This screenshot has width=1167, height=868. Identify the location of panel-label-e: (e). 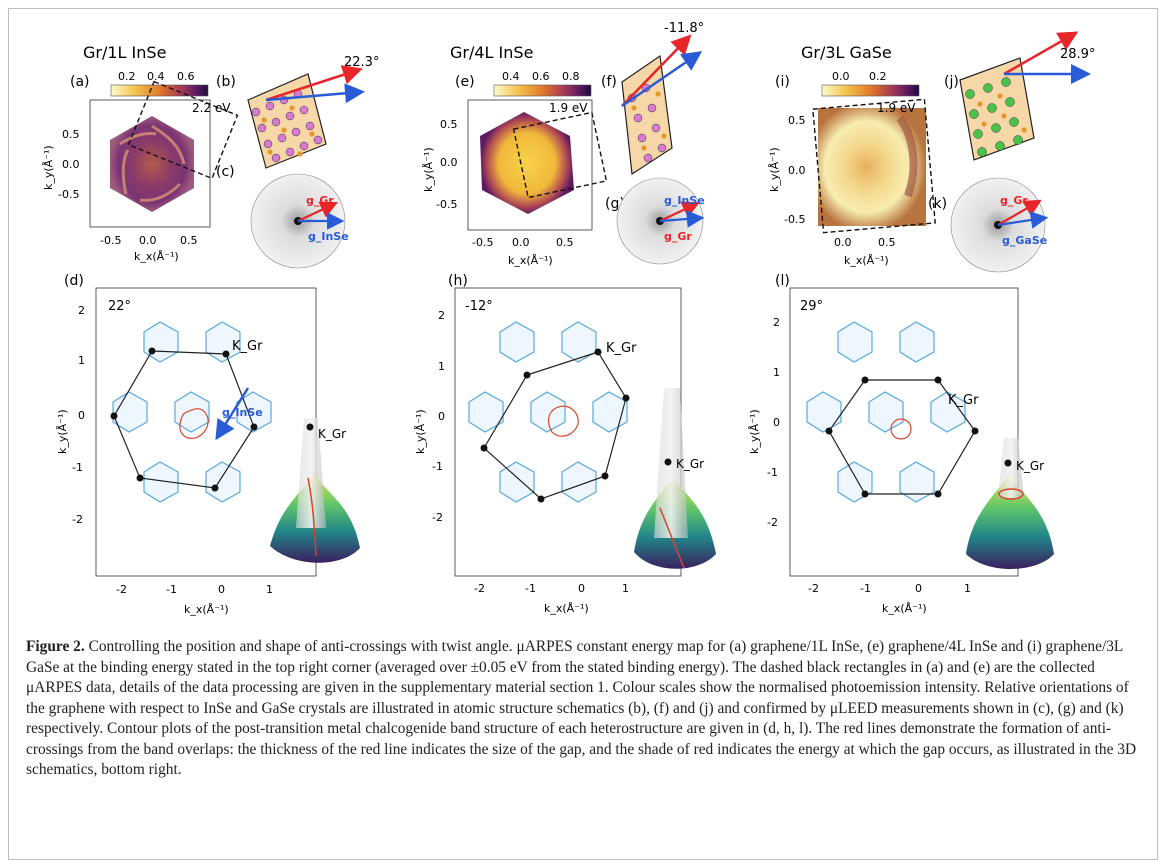
(465, 82).